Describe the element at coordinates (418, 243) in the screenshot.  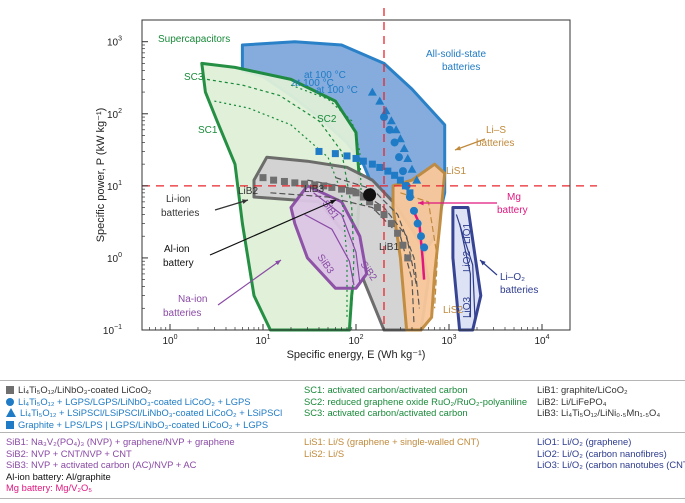
I see `mg-battery-line` at that location.